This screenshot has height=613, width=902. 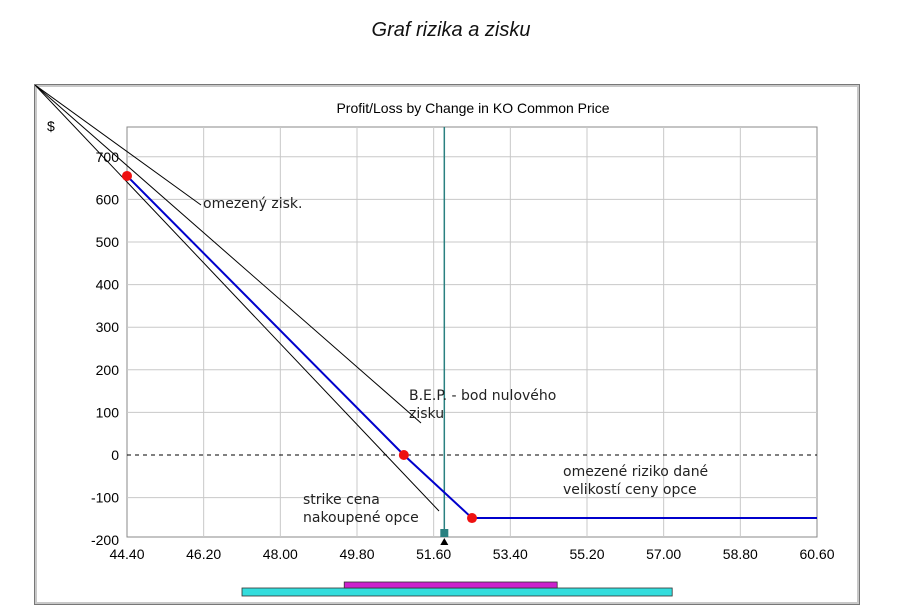 I want to click on annotation-strike-price: strike cena nakoupené opce, so click(x=361, y=509).